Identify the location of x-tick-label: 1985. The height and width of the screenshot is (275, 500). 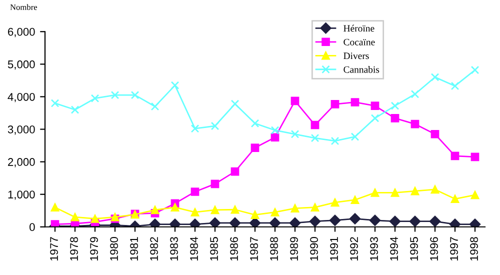
(214, 248).